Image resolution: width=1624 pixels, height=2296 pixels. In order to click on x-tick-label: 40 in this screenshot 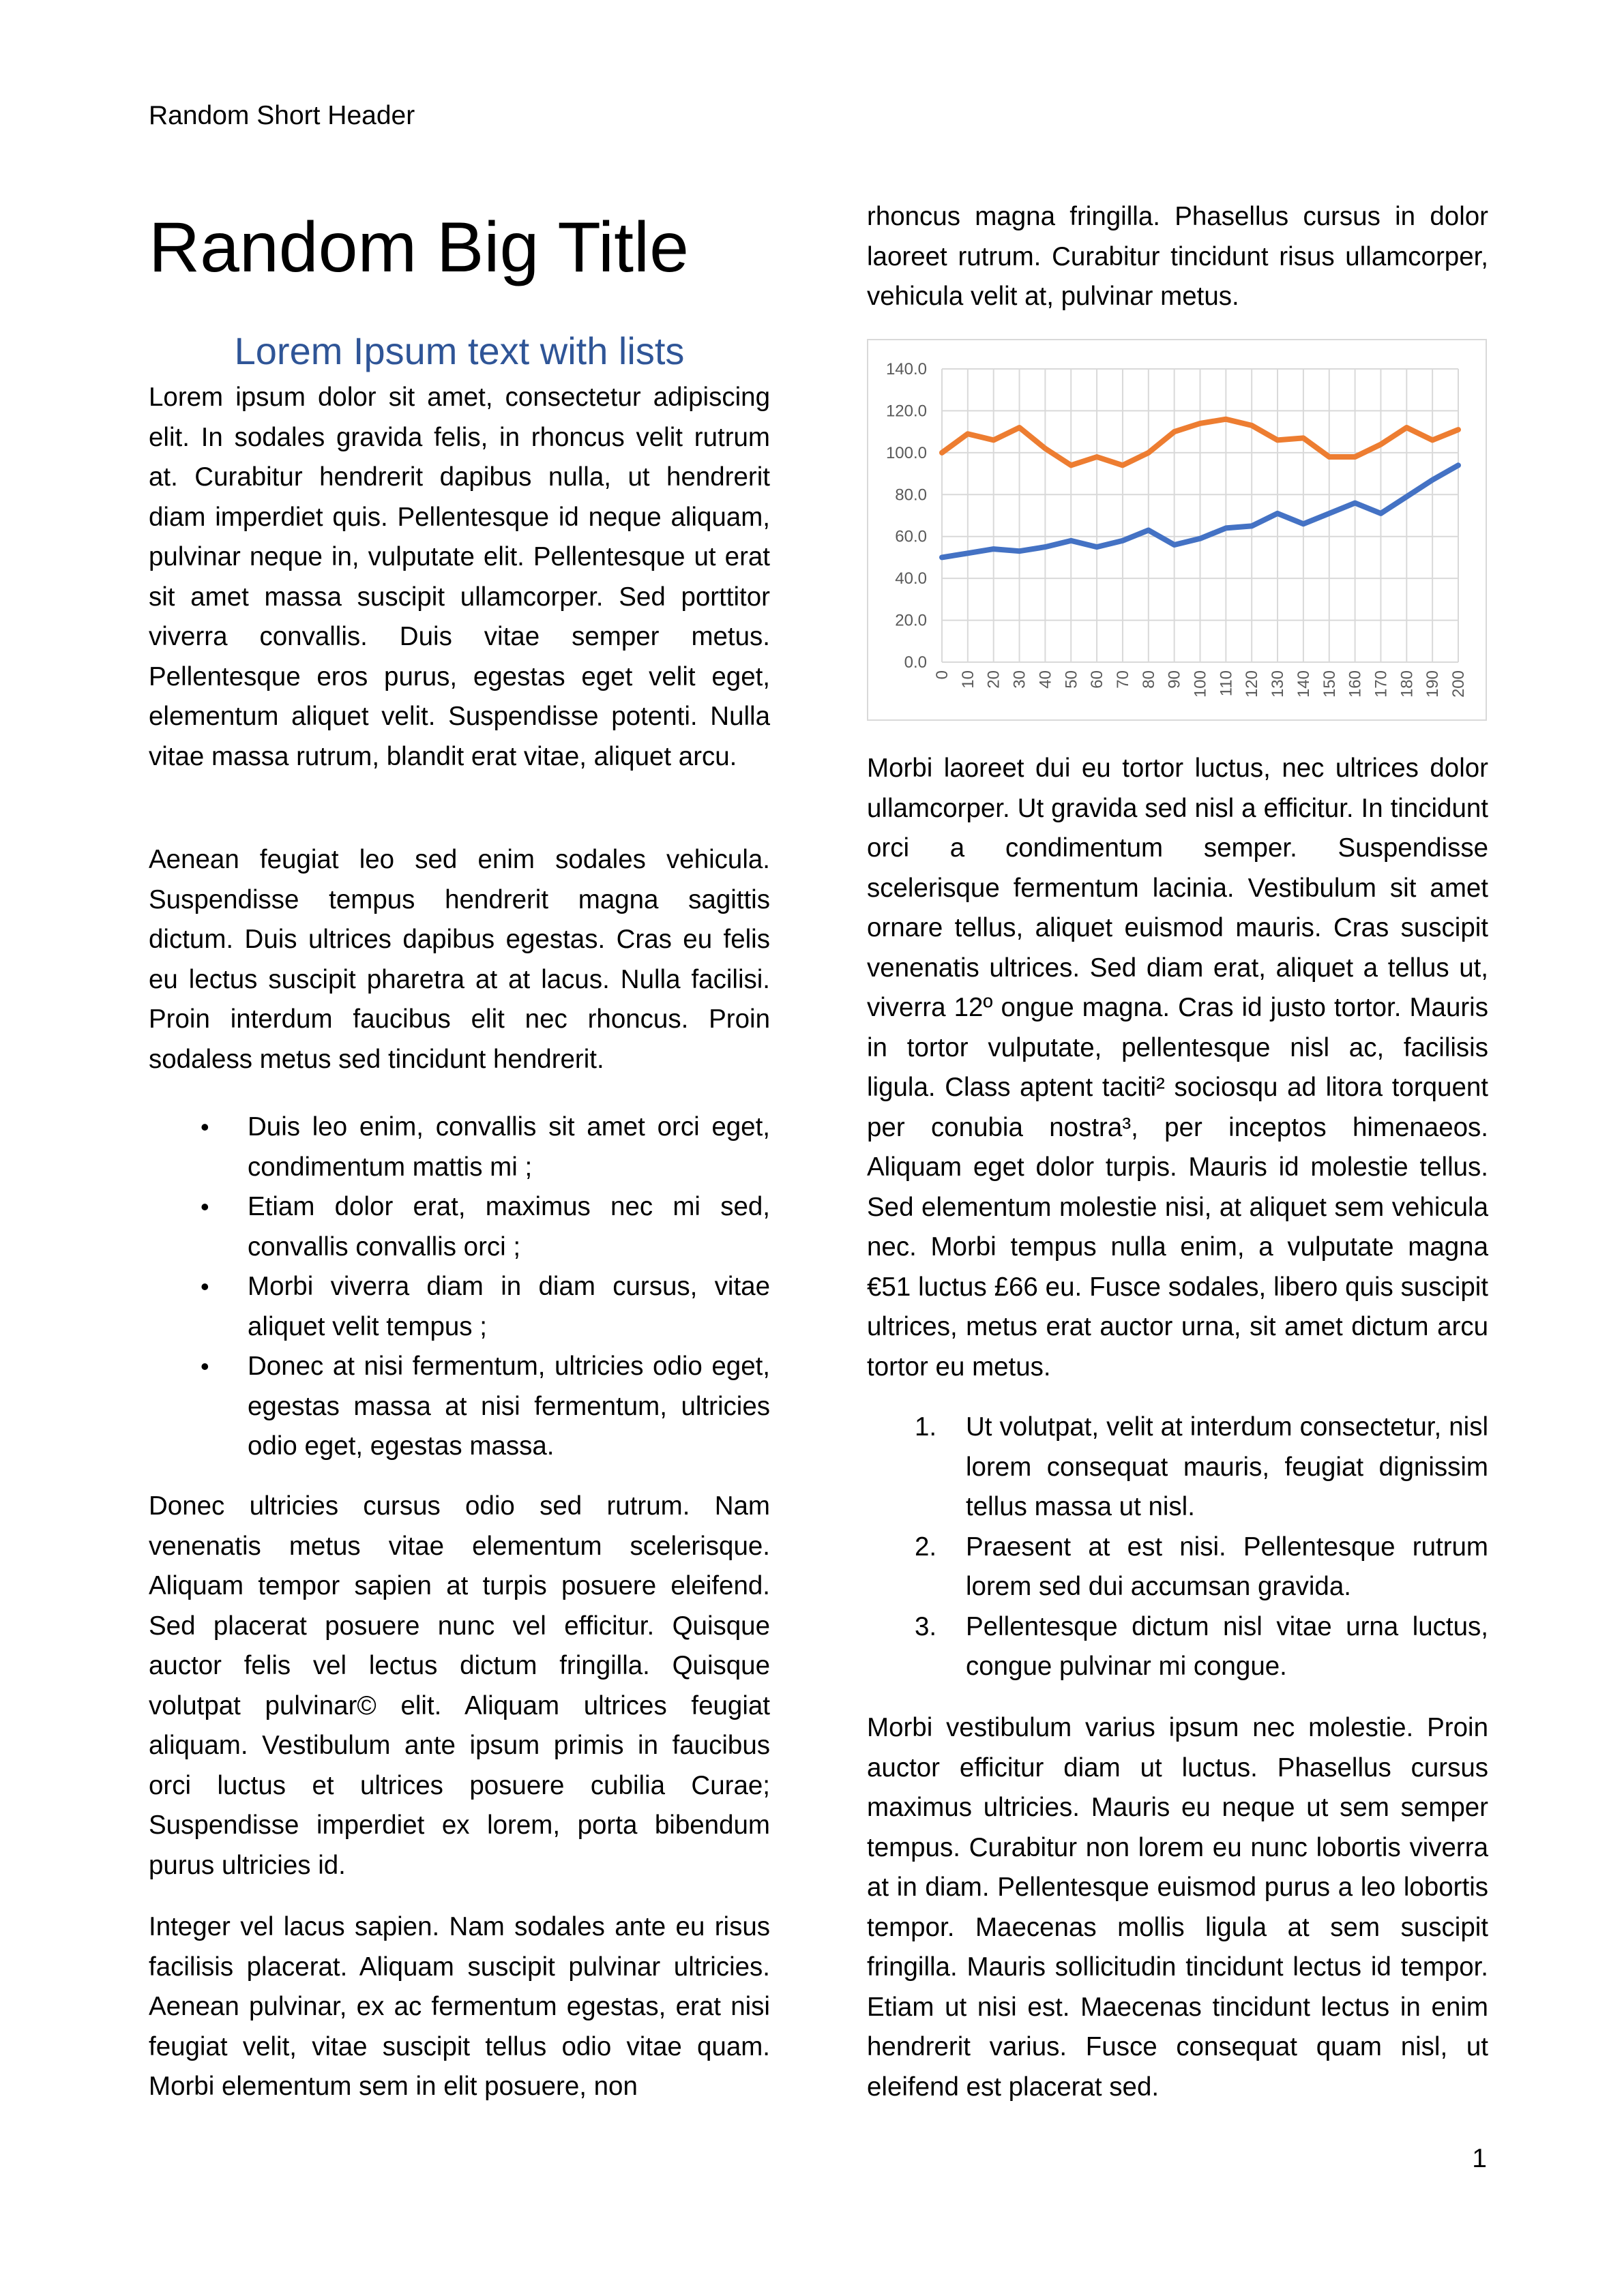, I will do `click(1045, 680)`.